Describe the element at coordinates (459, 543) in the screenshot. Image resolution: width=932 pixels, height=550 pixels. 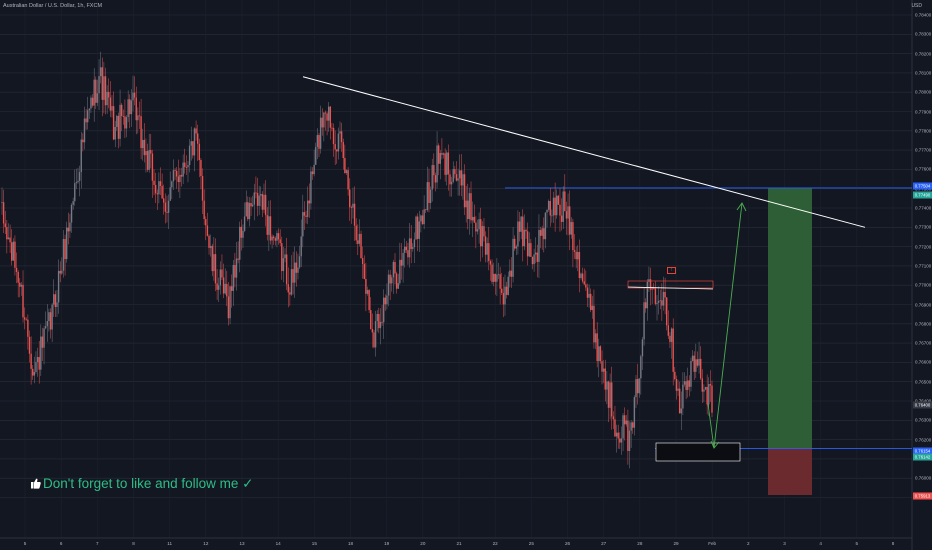
I see `date-tick-label: 21` at that location.